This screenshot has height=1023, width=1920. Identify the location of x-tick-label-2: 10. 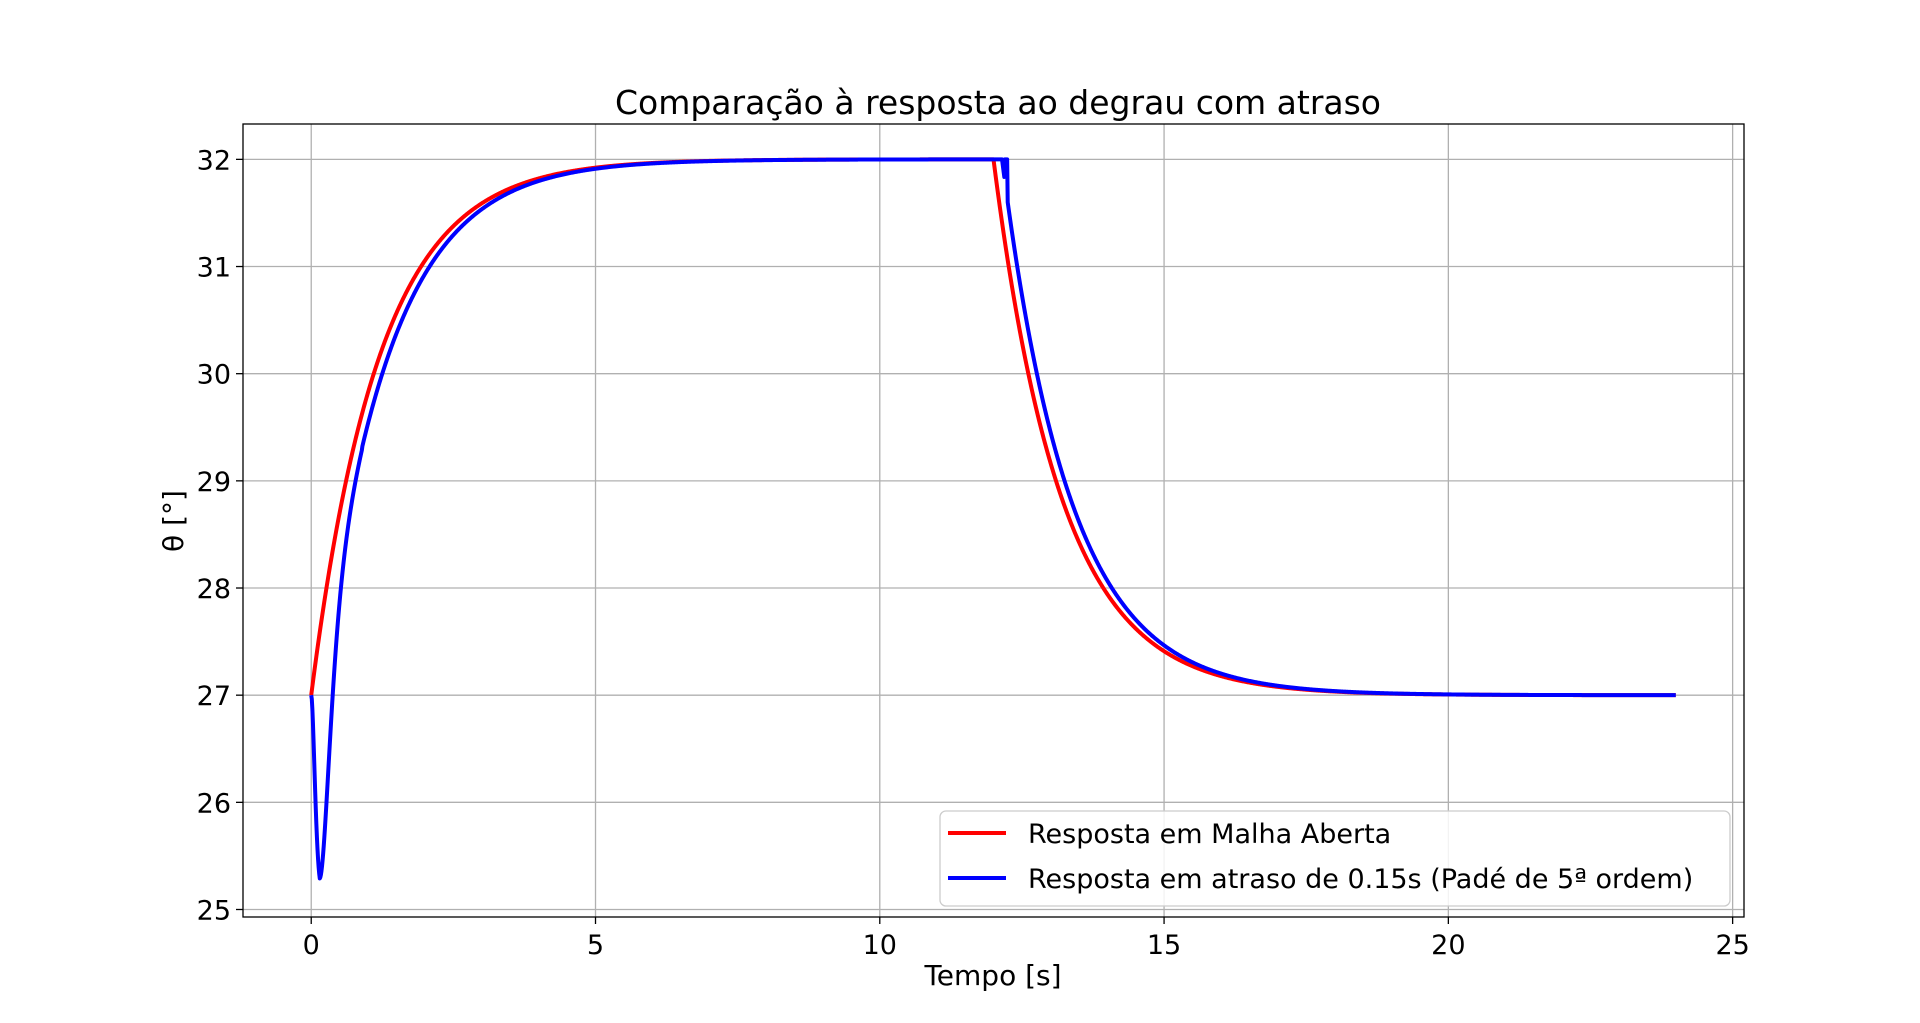
(880, 945).